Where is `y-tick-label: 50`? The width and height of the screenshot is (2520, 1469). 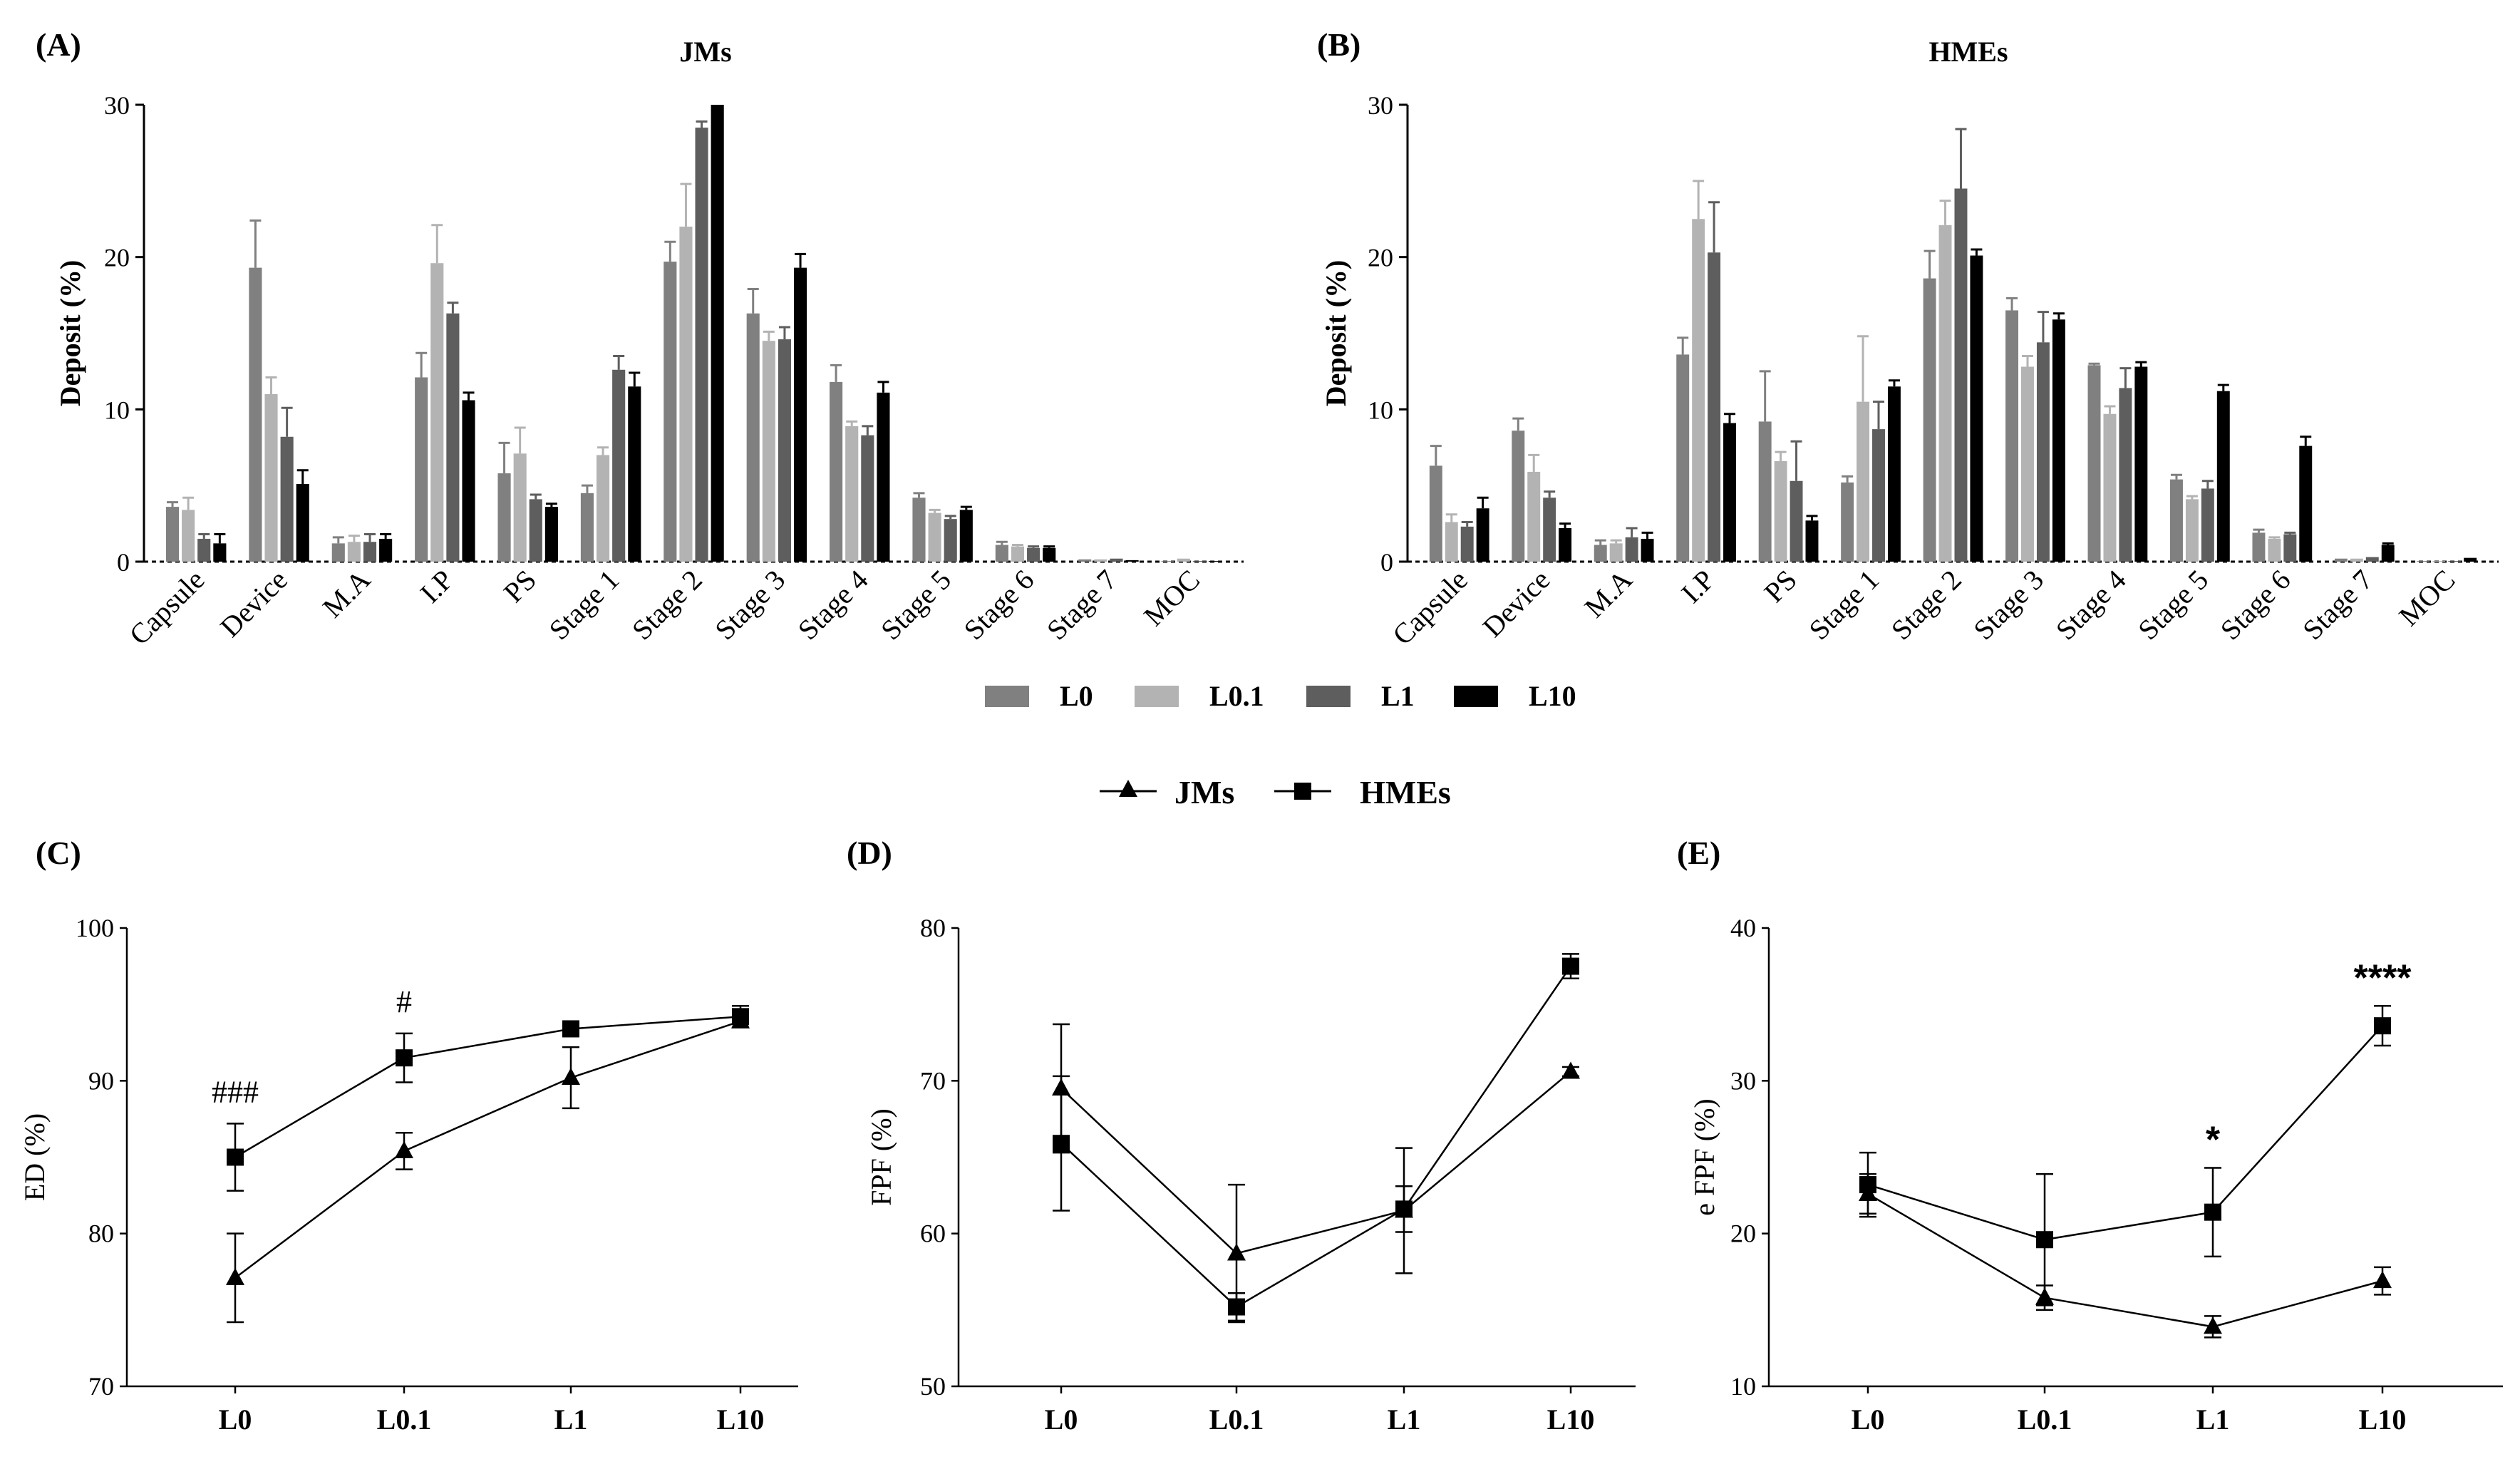
y-tick-label: 50 is located at coordinates (933, 1386).